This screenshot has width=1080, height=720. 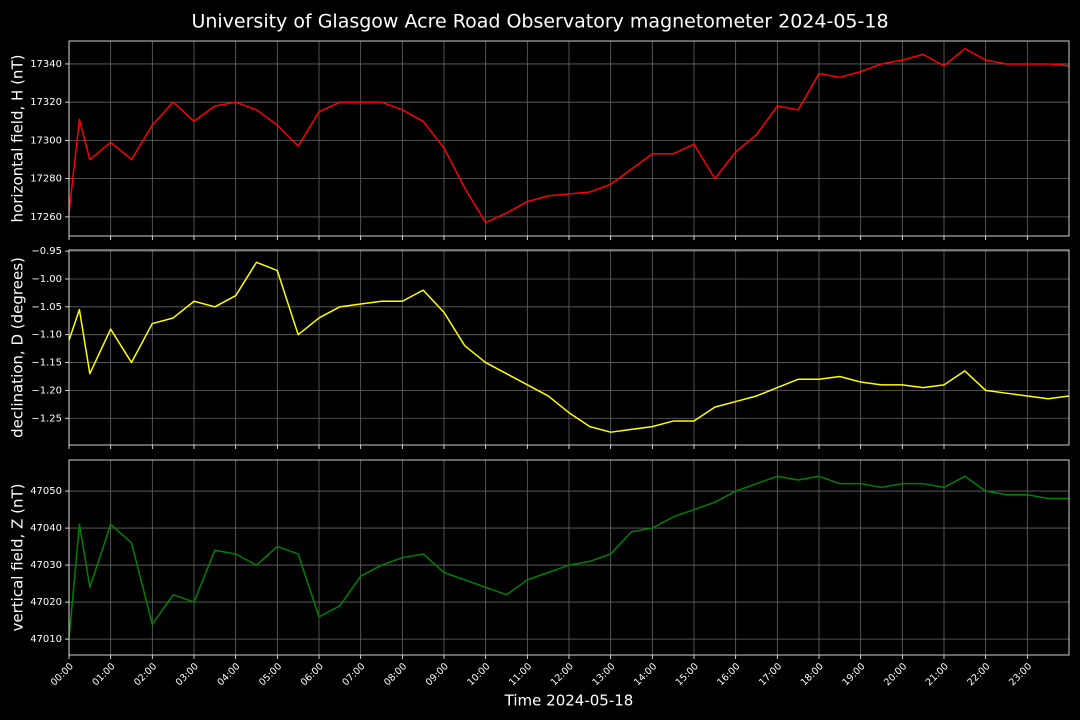 I want to click on y-tick-label: 47040, so click(x=46, y=528).